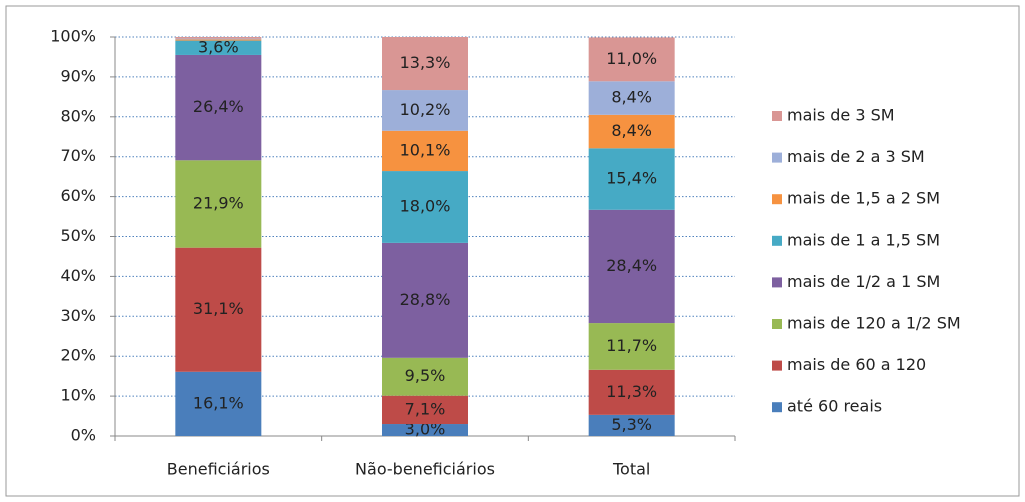 Image resolution: width=1025 pixels, height=502 pixels. Describe the element at coordinates (856, 364) in the screenshot. I see `legend-label: mais de 60 a 120` at that location.